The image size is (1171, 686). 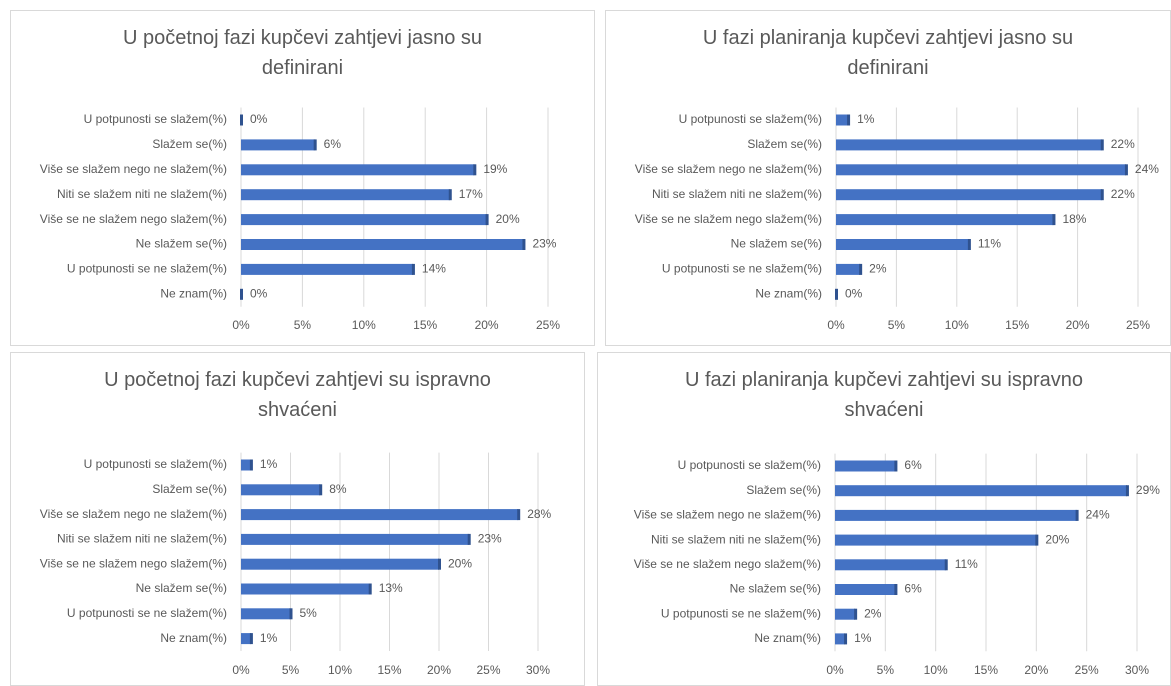 What do you see at coordinates (1074, 219) in the screenshot?
I see `value-label: 18%` at bounding box center [1074, 219].